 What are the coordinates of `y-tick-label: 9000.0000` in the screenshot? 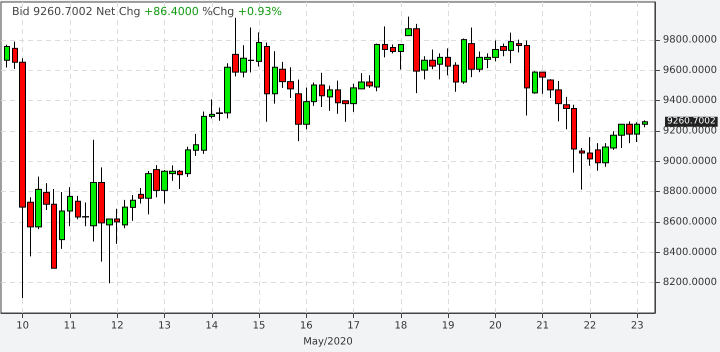 It's located at (689, 161).